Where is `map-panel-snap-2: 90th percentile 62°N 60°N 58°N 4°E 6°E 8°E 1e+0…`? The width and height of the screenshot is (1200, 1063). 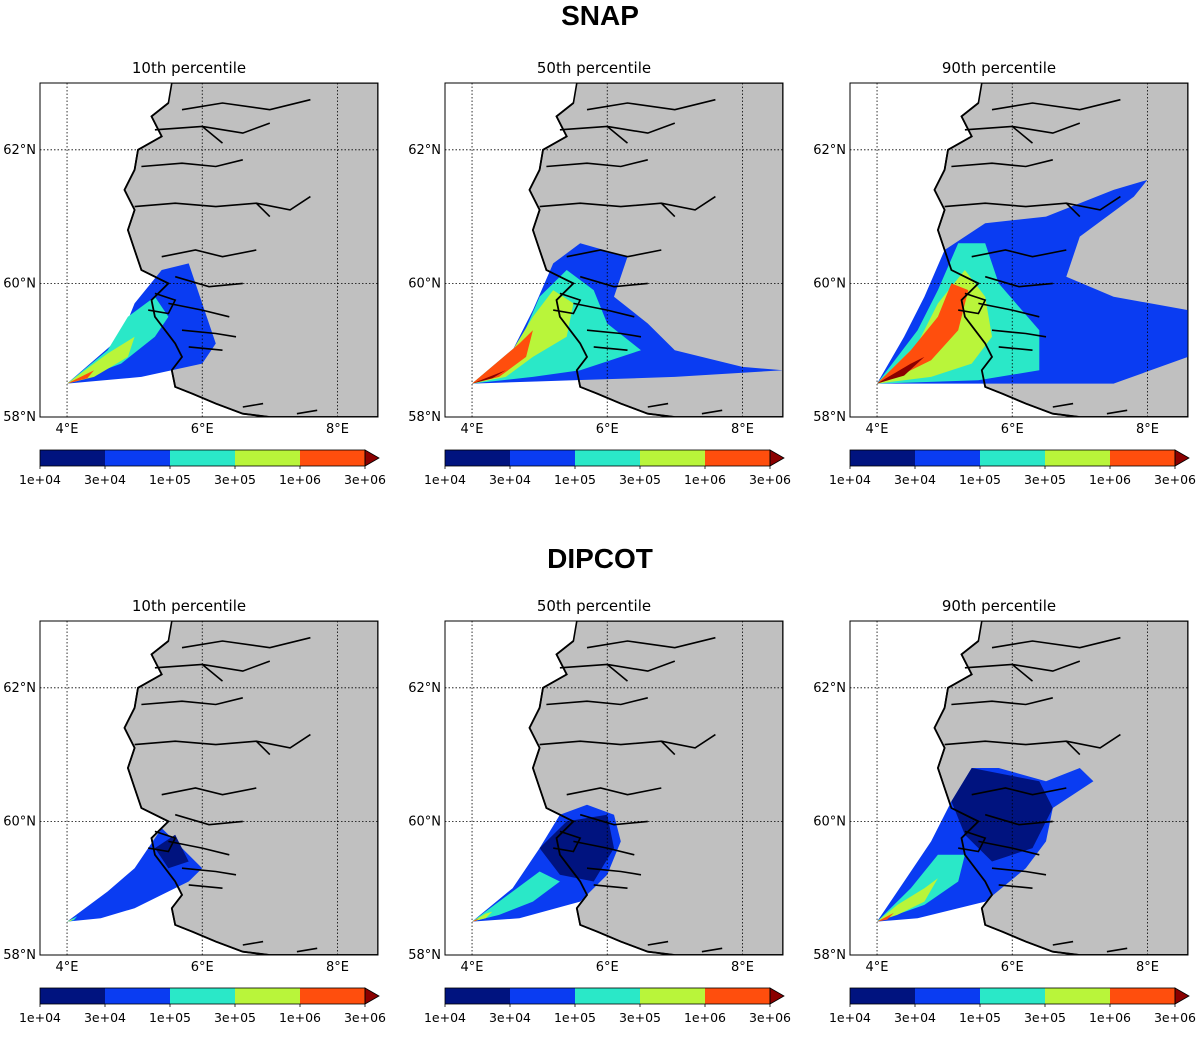 map-panel-snap-2: 90th percentile 62°N 60°N 58°N 4°E 6°E 8°E 1e+0… is located at coordinates (1003, 290).